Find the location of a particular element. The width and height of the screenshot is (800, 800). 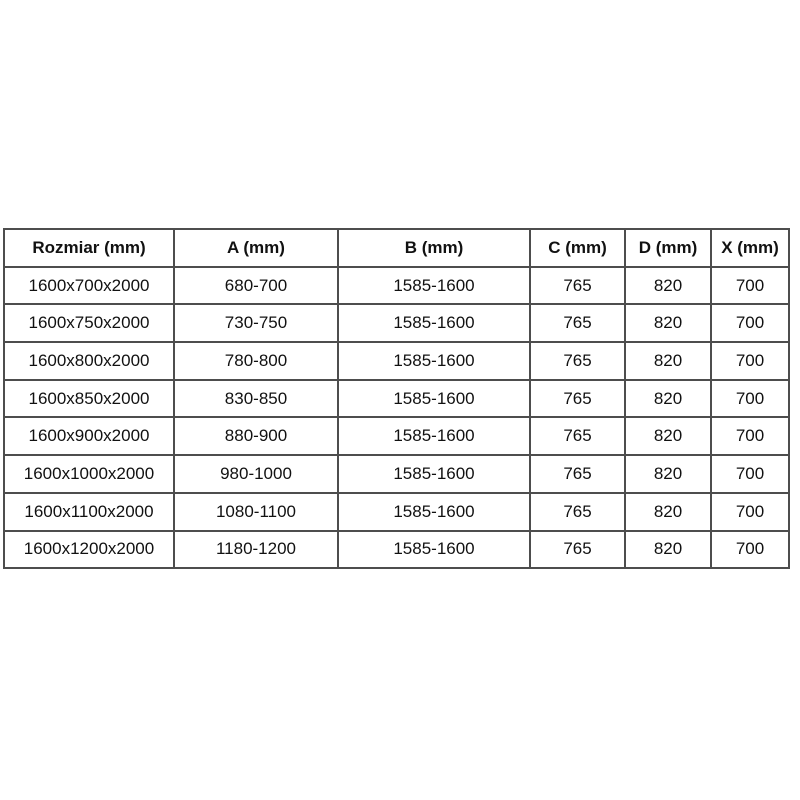

table-cell: 1080-1100 is located at coordinates (256, 511).